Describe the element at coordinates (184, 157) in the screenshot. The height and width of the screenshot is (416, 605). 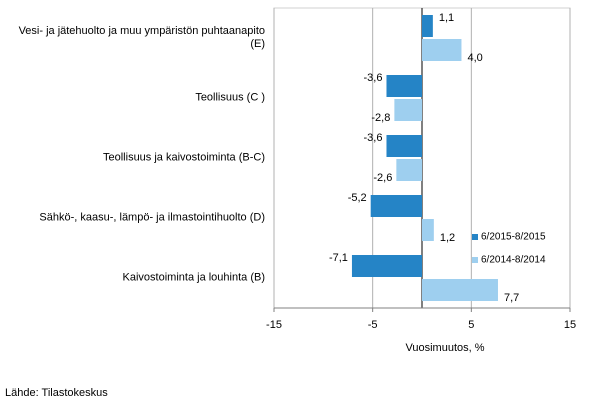
I see `category-label: Teollisuus ja kaivostoiminta (B-C)` at that location.